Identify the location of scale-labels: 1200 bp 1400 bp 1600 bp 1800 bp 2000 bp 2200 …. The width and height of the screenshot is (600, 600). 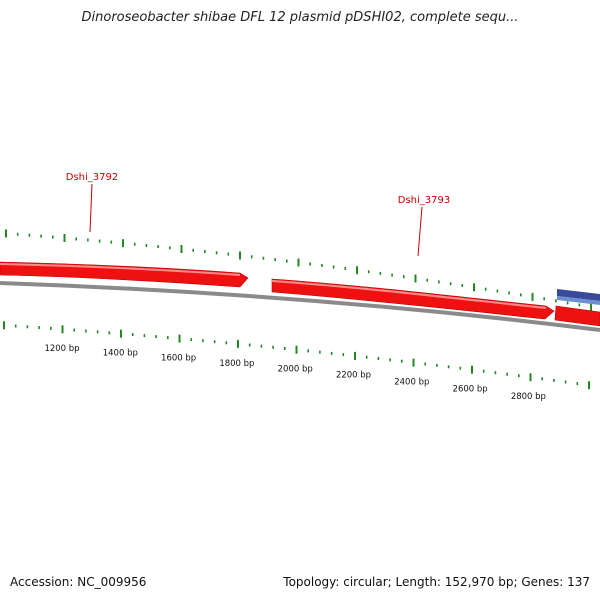
(295, 373).